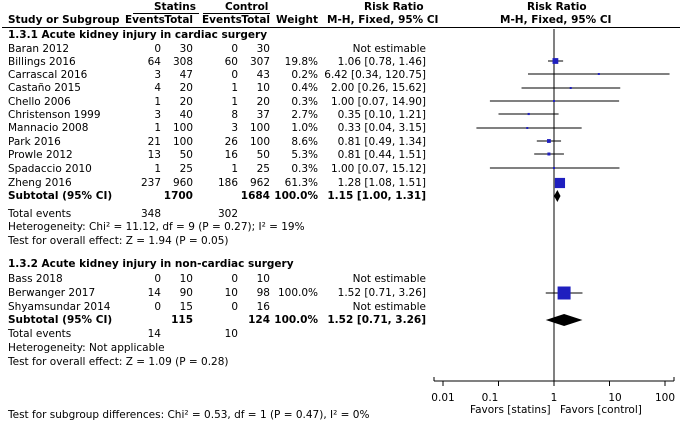 This screenshot has width=685, height=423. I want to click on total-events-label: Total events, so click(40, 334).